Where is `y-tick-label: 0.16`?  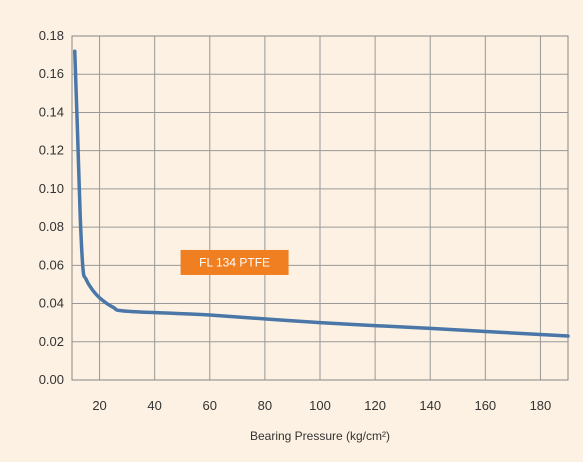
y-tick-label: 0.16 is located at coordinates (51, 73).